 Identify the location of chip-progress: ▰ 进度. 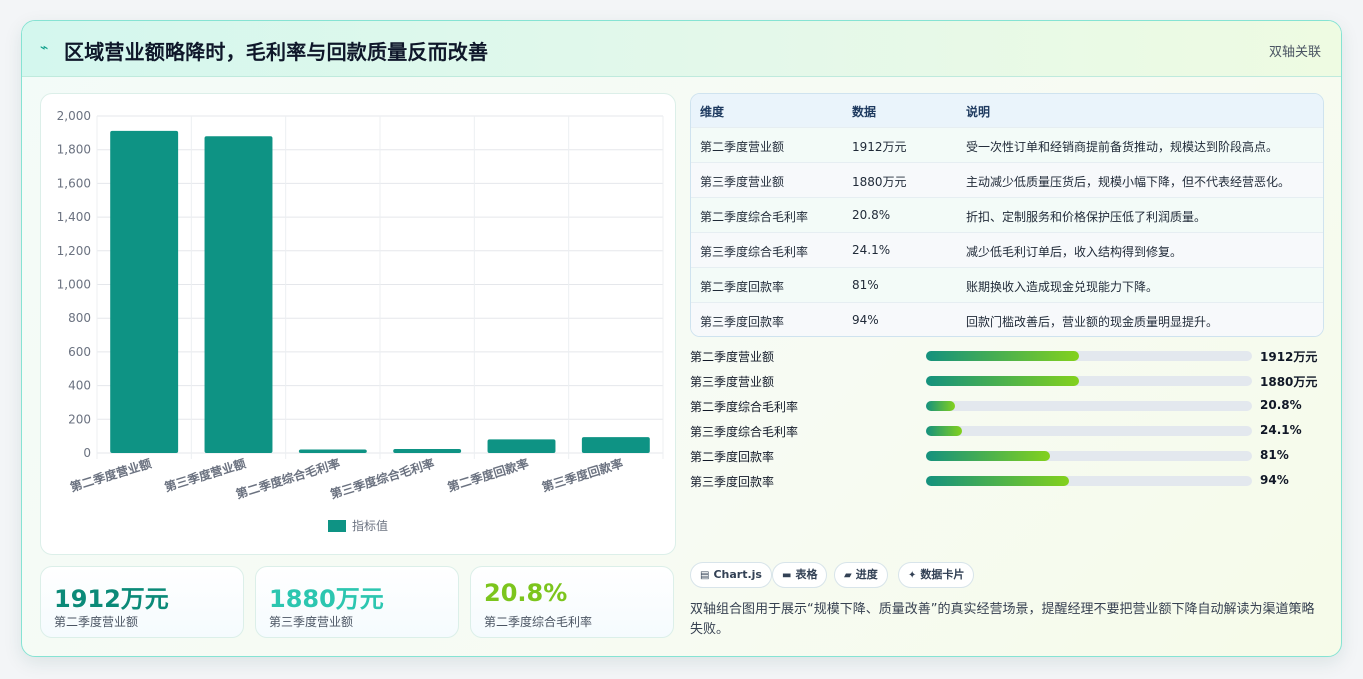
(861, 575).